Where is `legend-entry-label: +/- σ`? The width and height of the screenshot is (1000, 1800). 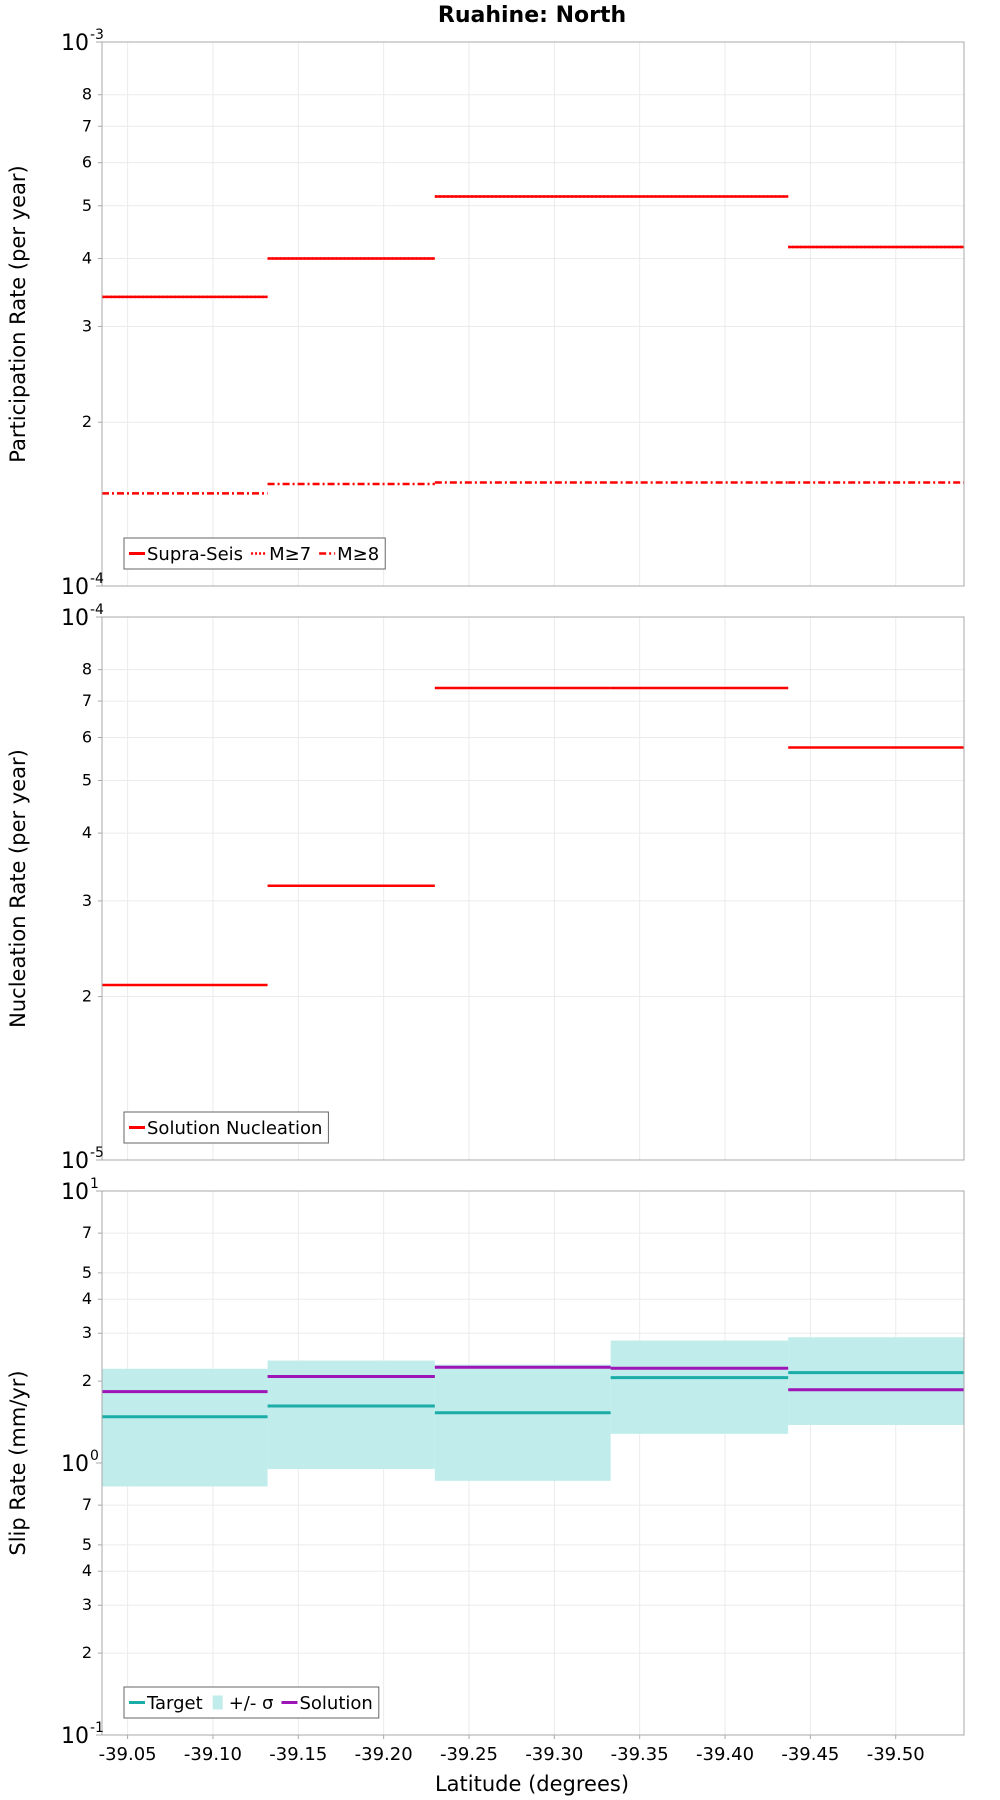 legend-entry-label: +/- σ is located at coordinates (251, 1703).